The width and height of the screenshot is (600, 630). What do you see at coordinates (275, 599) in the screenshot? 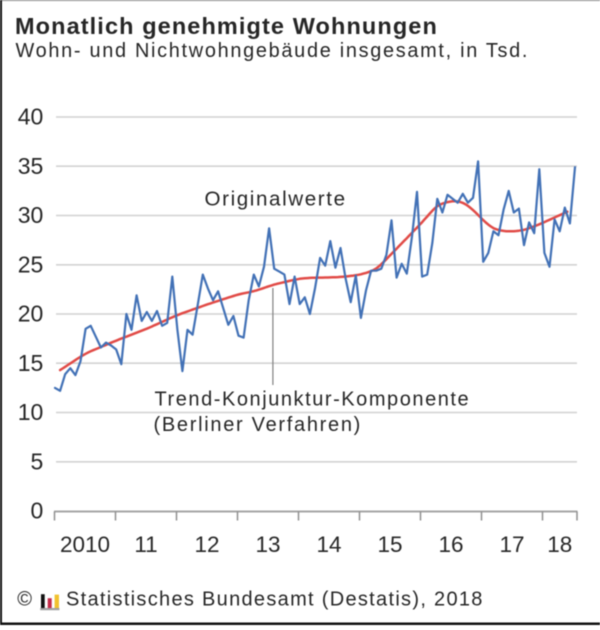
I see `svg-text:Statistisches Bundesamt (Desta: Statistisches Bundesamt (Destatis), 2018` at bounding box center [275, 599].